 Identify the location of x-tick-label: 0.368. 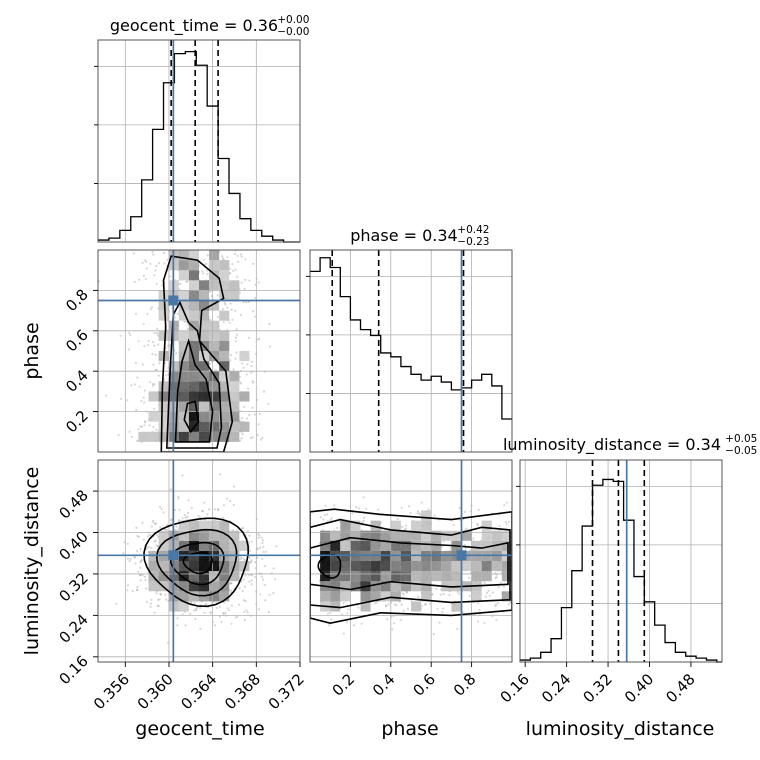
(242, 691).